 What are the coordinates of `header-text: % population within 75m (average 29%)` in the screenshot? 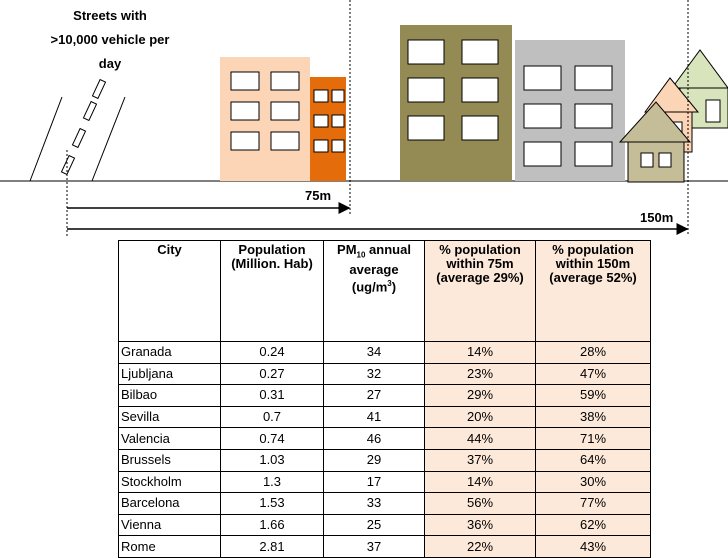 It's located at (480, 263).